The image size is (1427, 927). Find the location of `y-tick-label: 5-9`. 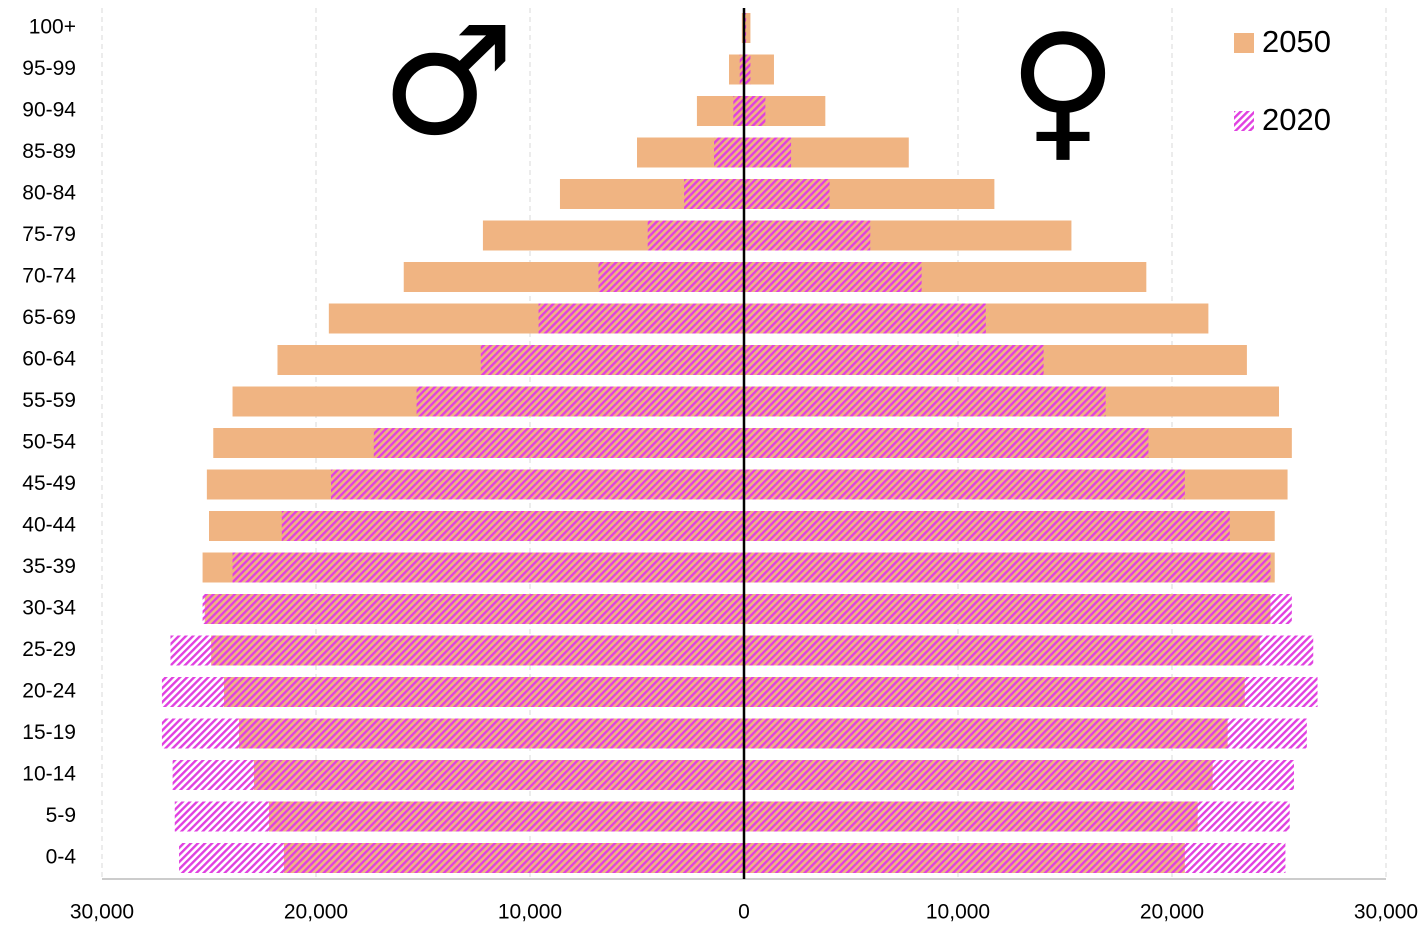

y-tick-label: 5-9 is located at coordinates (61, 815).